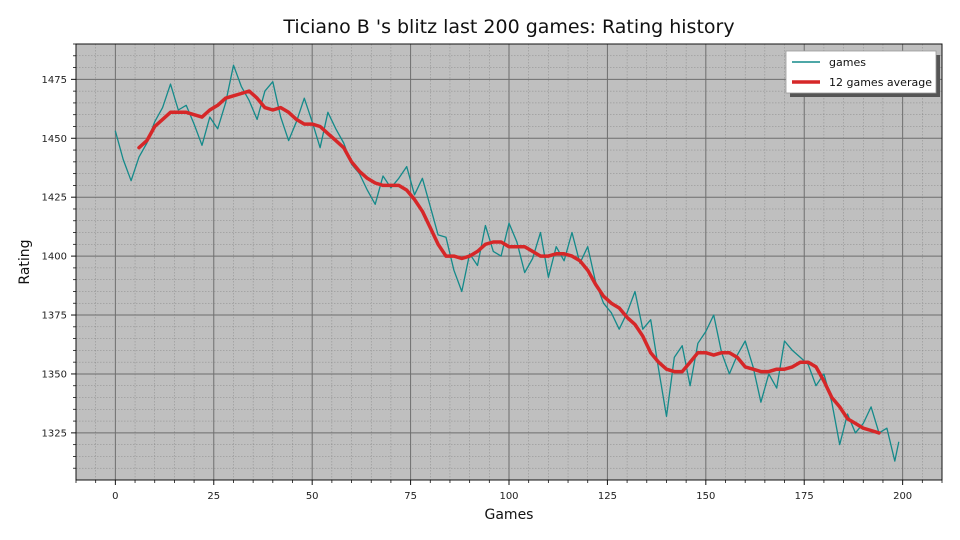 The width and height of the screenshot is (960, 540). I want to click on x-tick-label: 75, so click(410, 496).